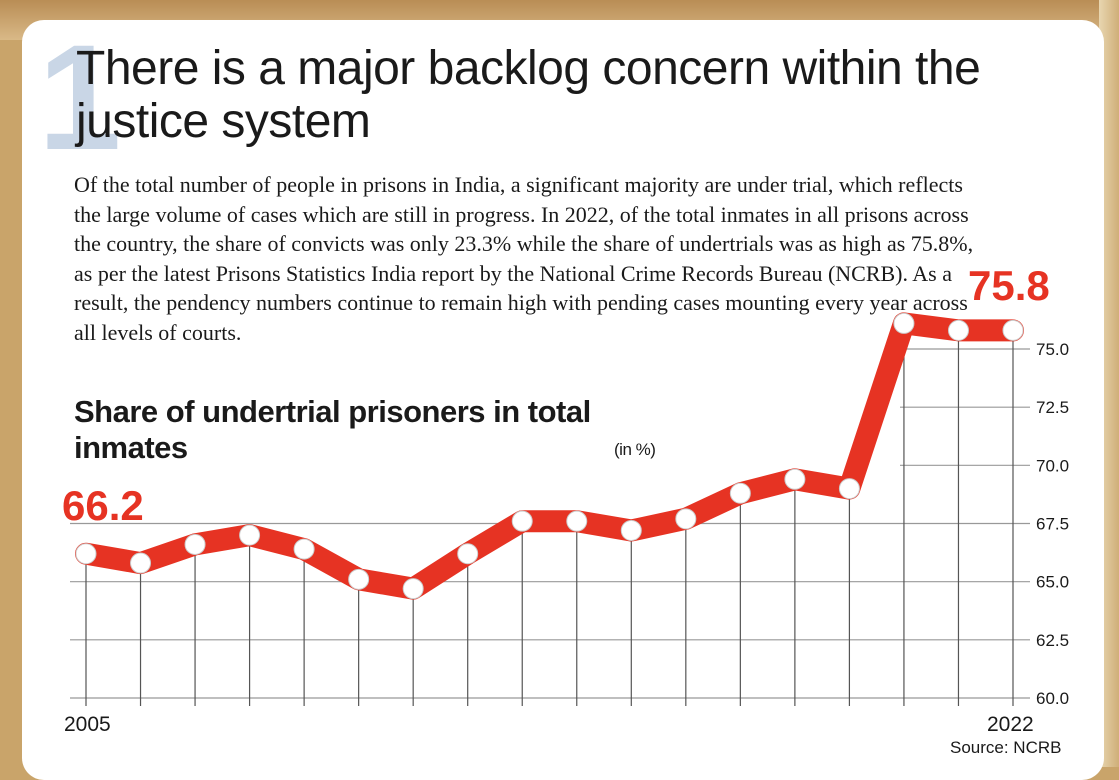  I want to click on source-note: Source: NCRB, so click(1006, 747).